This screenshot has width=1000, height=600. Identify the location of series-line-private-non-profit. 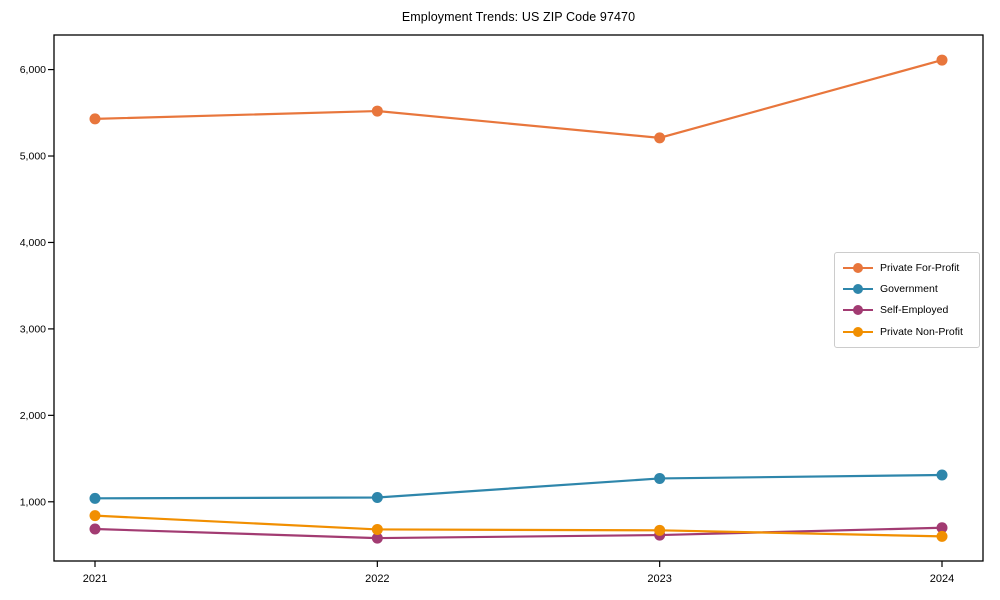
(518, 526).